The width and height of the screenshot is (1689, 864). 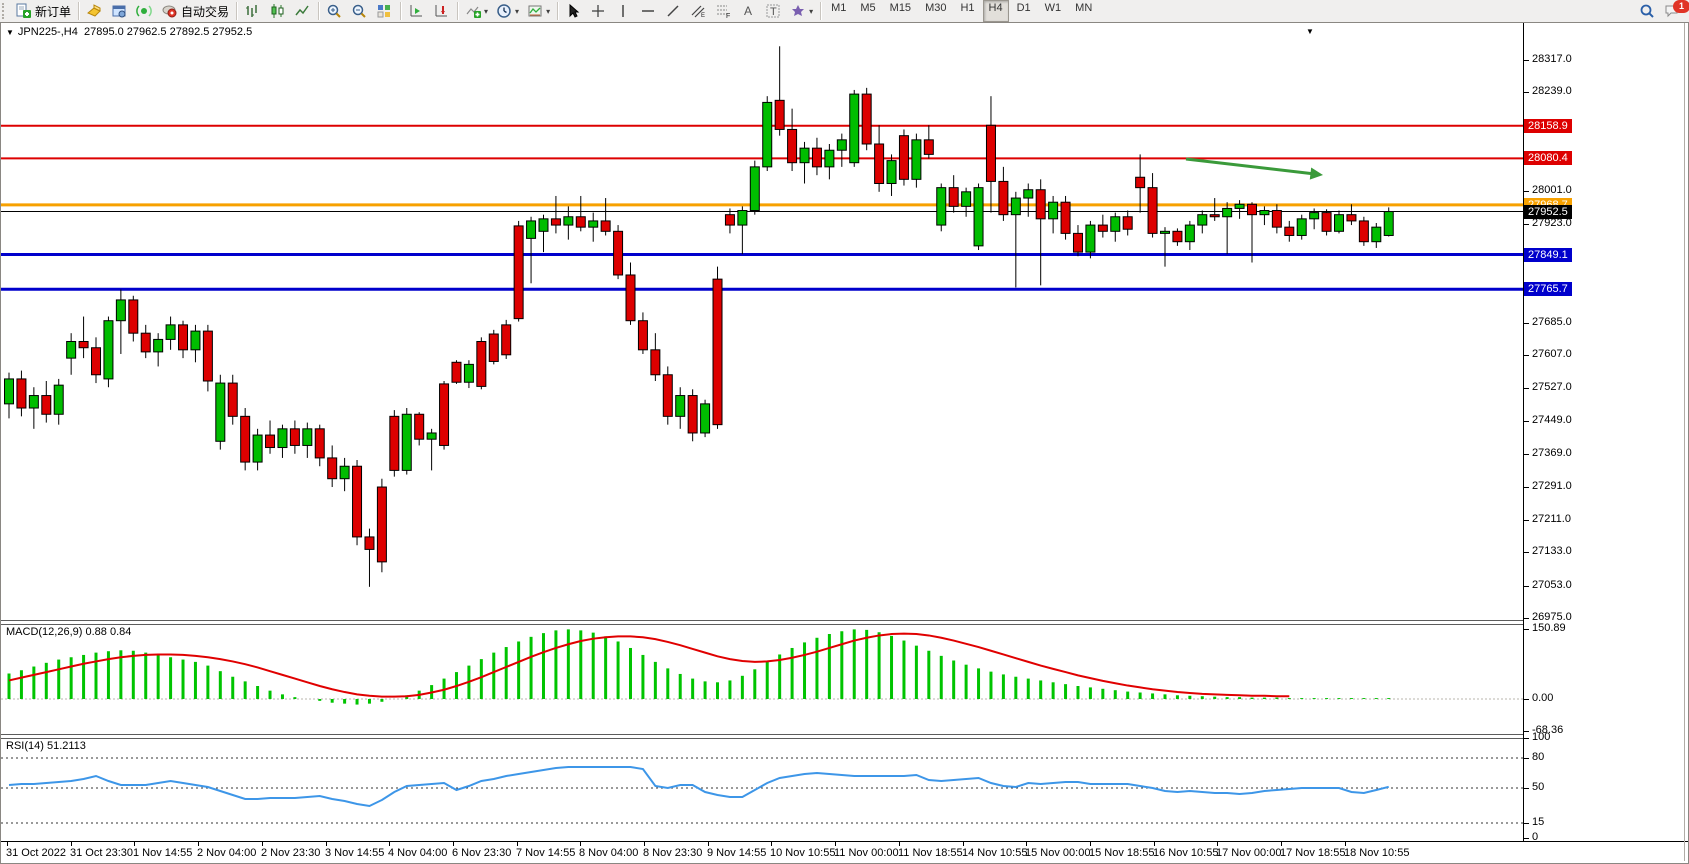 I want to click on channel-button: E, so click(x=698, y=11).